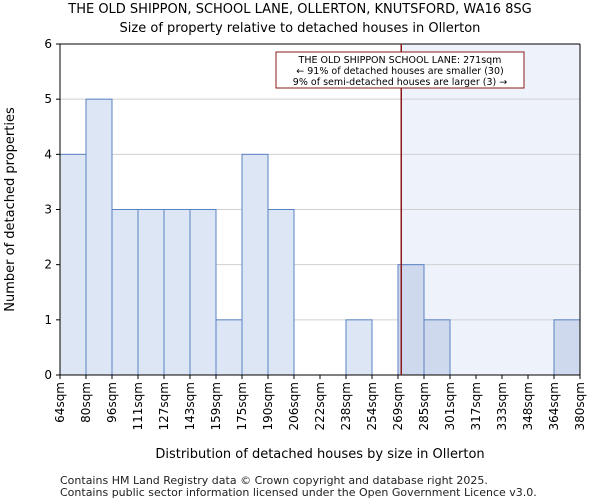  Describe the element at coordinates (580, 406) in the screenshot. I see `x-tick-label: 380sqm` at that location.